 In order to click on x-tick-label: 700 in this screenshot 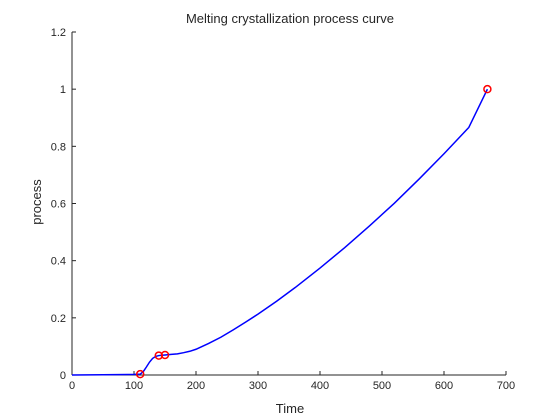, I will do `click(506, 386)`.